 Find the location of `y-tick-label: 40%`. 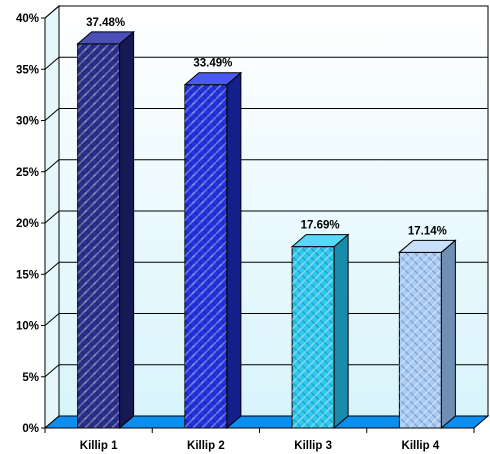

y-tick-label: 40% is located at coordinates (27, 19).